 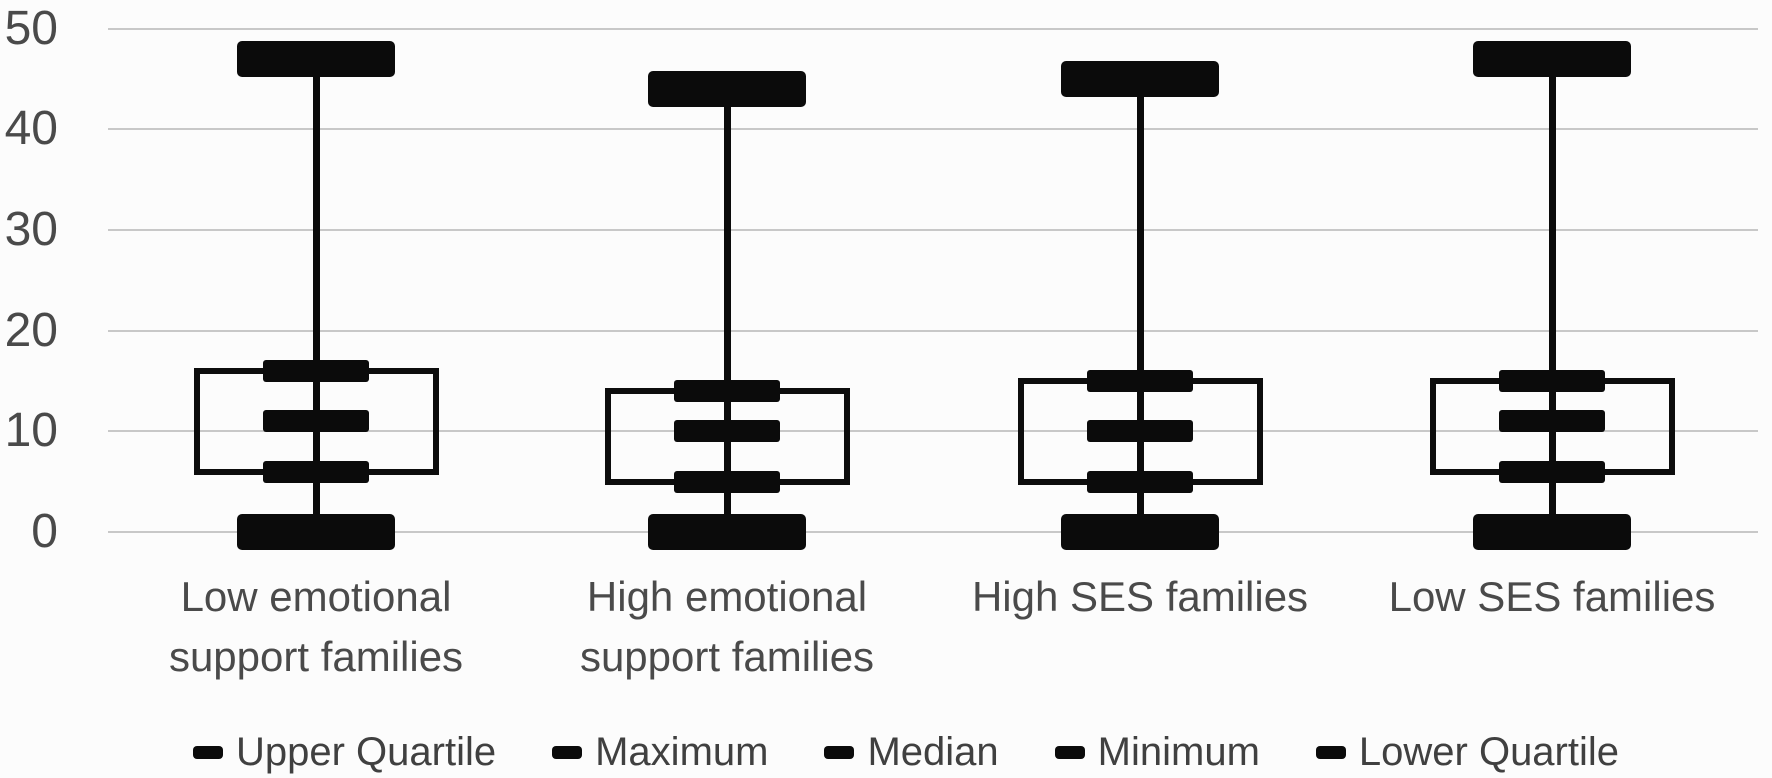 What do you see at coordinates (366, 751) in the screenshot?
I see `legend-label: Upper Quartile` at bounding box center [366, 751].